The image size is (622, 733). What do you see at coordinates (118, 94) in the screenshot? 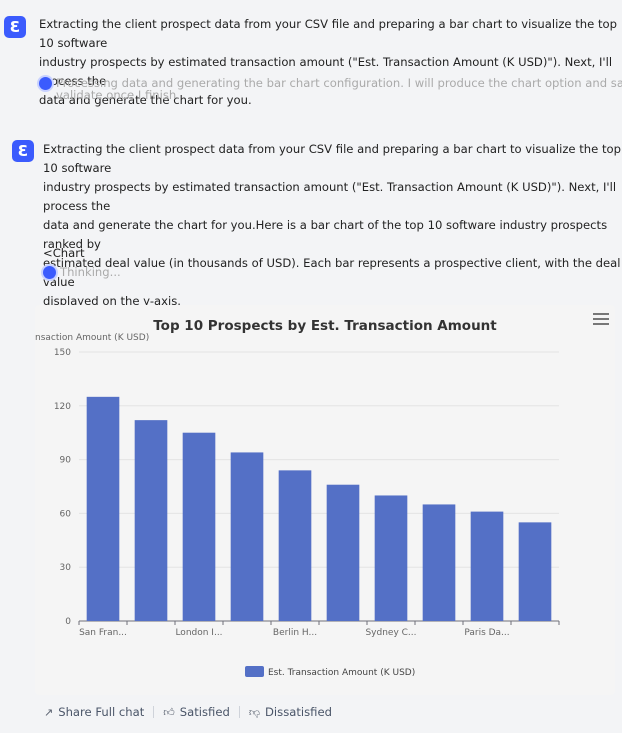
I see `status-line: validate once I finish.` at bounding box center [118, 94].